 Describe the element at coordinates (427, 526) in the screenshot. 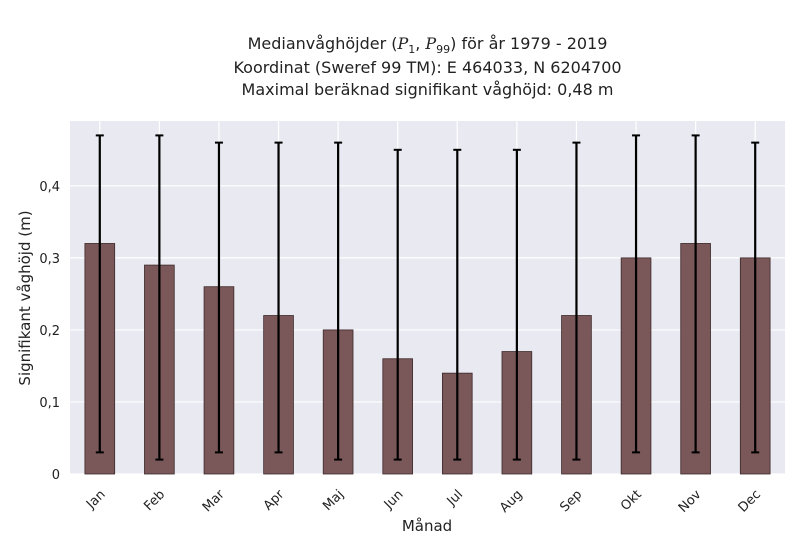

I see `x-axis-label: Månad` at that location.